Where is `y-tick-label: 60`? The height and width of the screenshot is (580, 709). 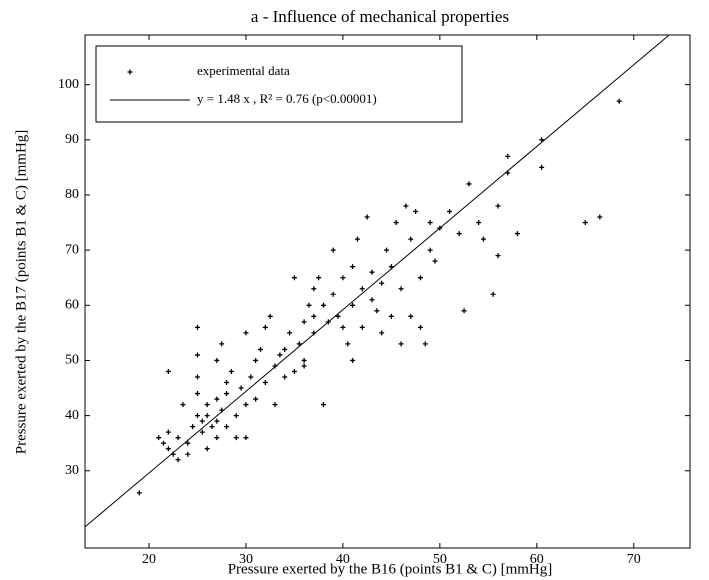 y-tick-label: 60 is located at coordinates (72, 305).